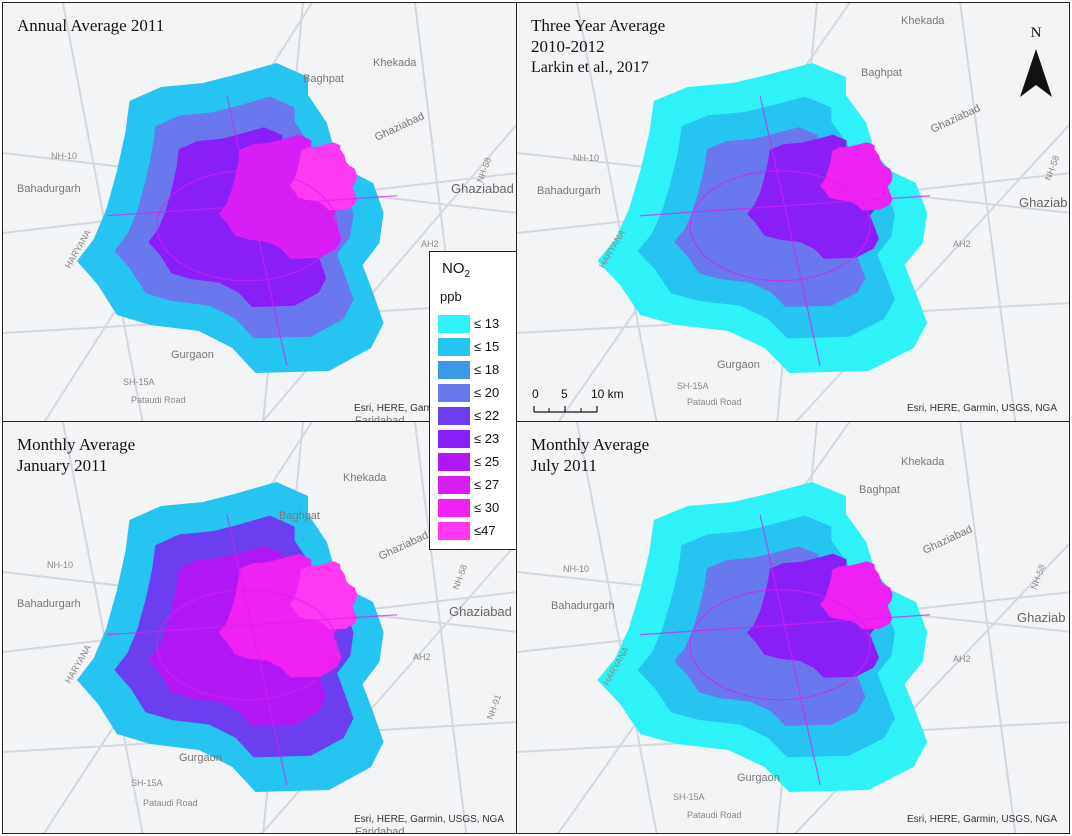  I want to click on legend-class-label: ≤ 20, so click(487, 392).